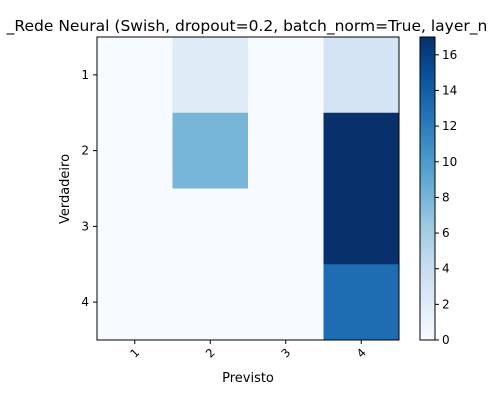  What do you see at coordinates (248, 378) in the screenshot?
I see `x-axis-label: Previsto` at bounding box center [248, 378].